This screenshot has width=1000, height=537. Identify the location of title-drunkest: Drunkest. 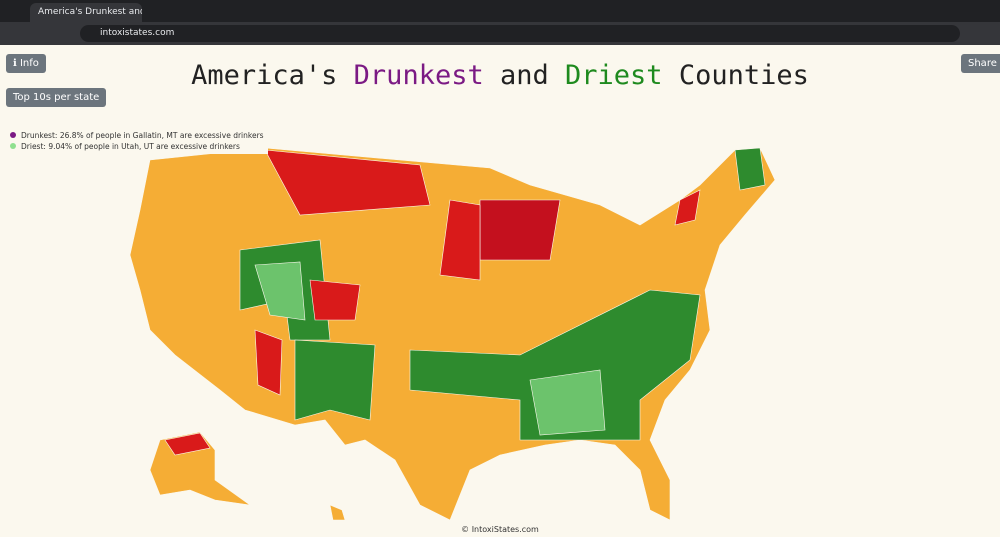
(418, 75).